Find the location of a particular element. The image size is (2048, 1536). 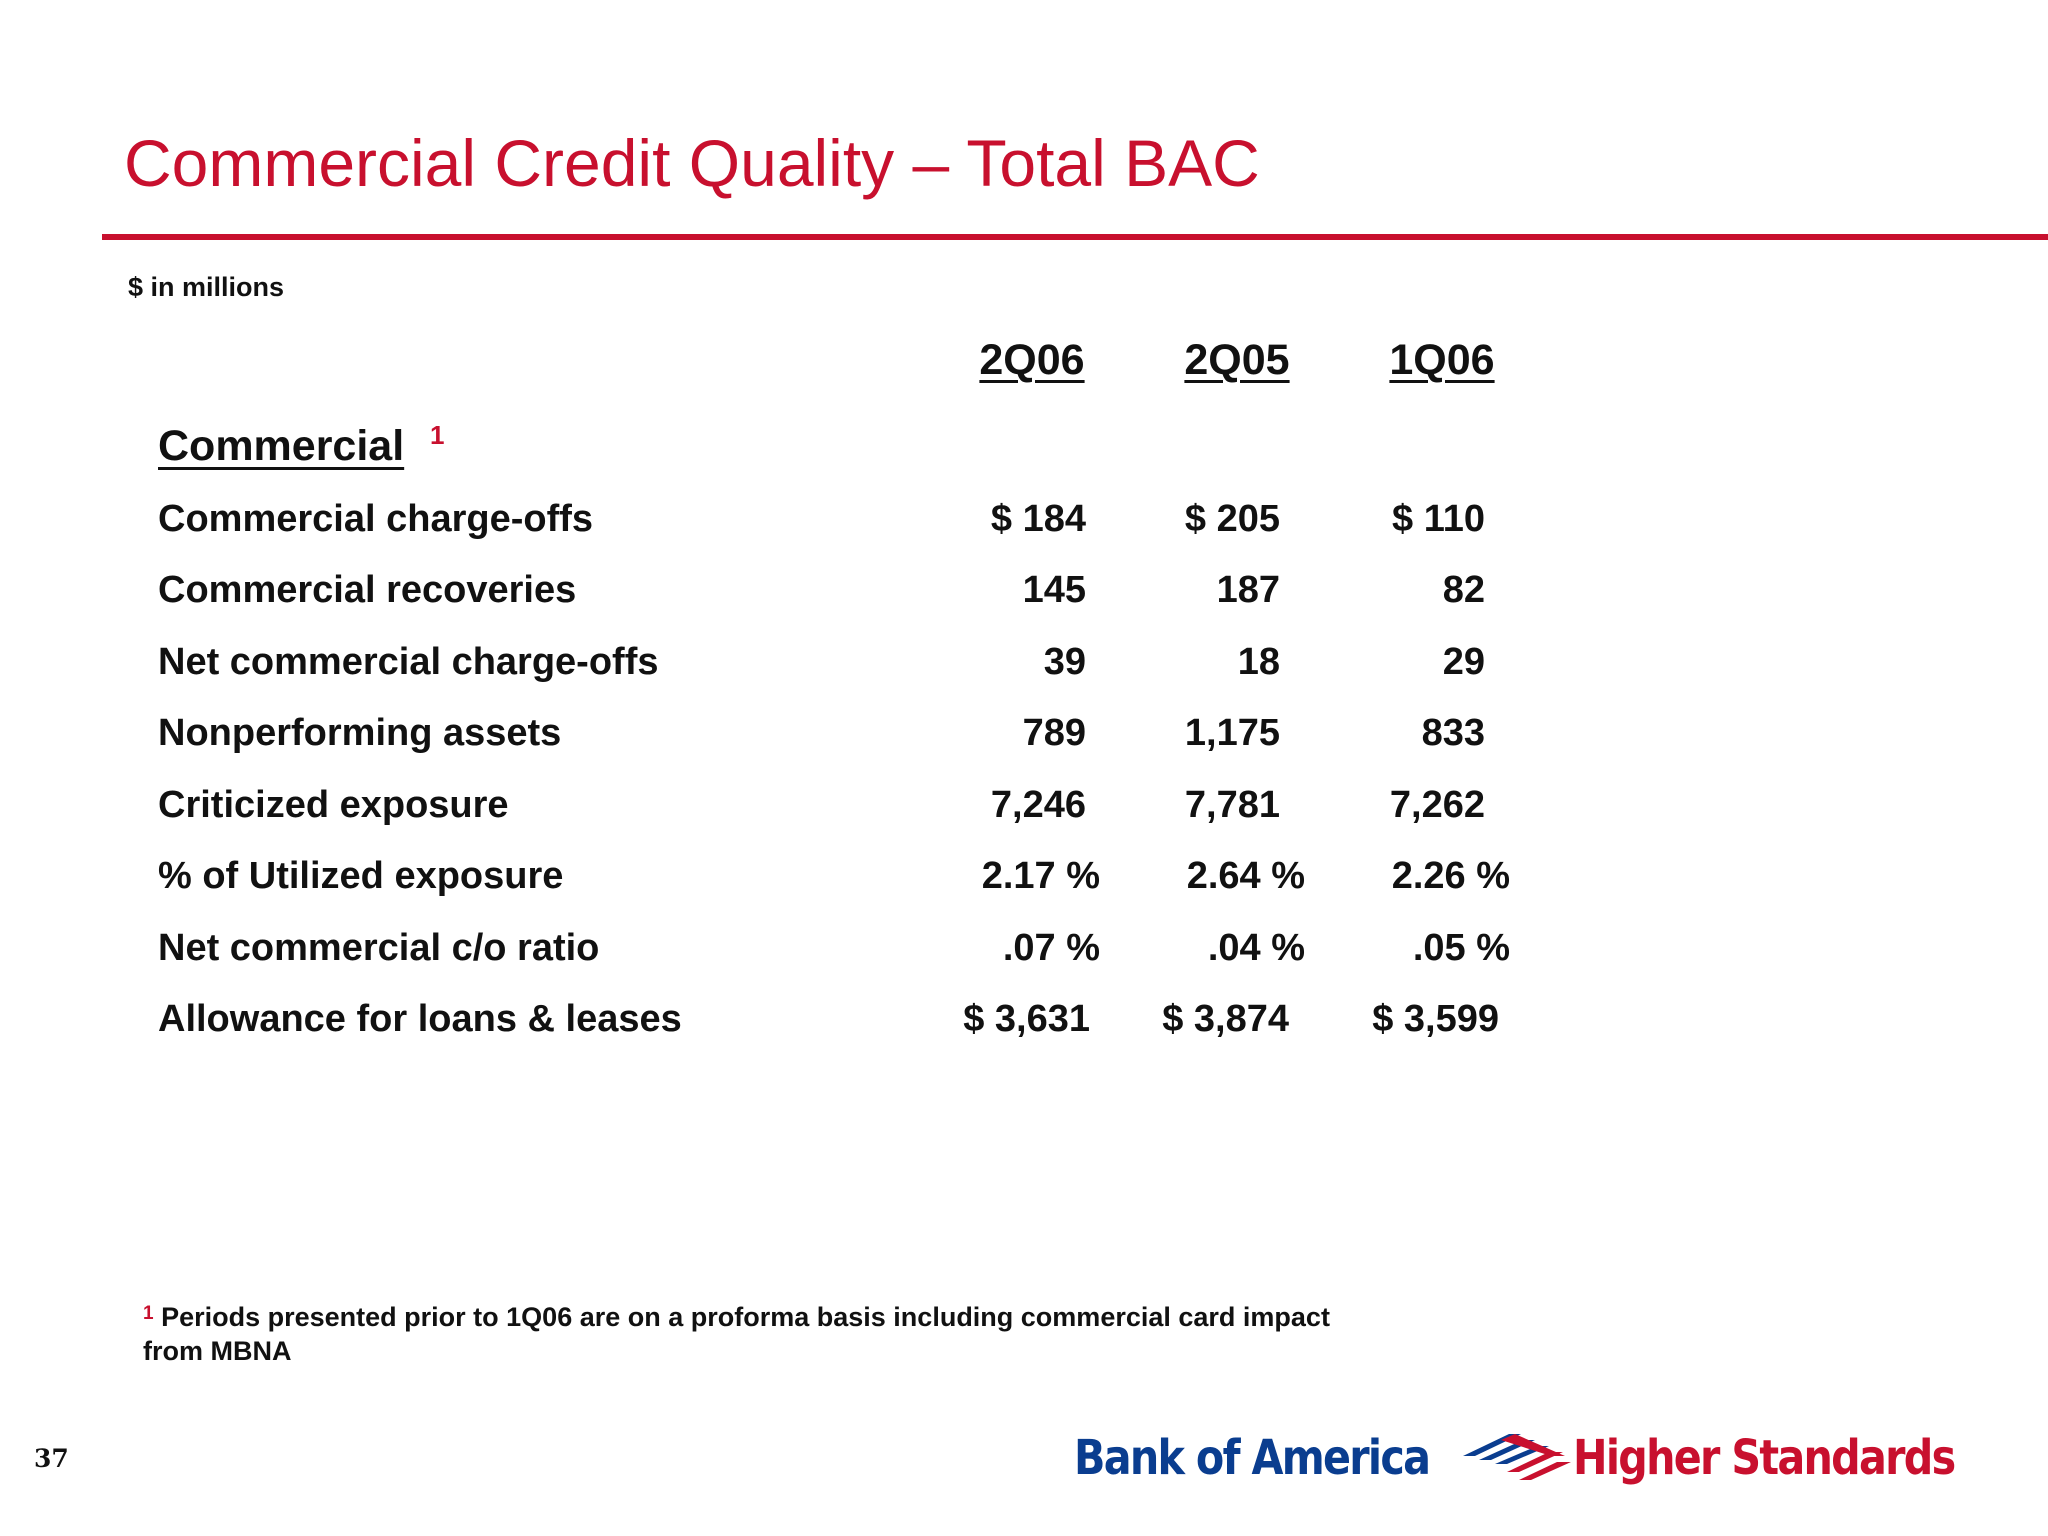

bank-of-america-logo: Bank of America Higher Standards is located at coordinates (1545, 1458).